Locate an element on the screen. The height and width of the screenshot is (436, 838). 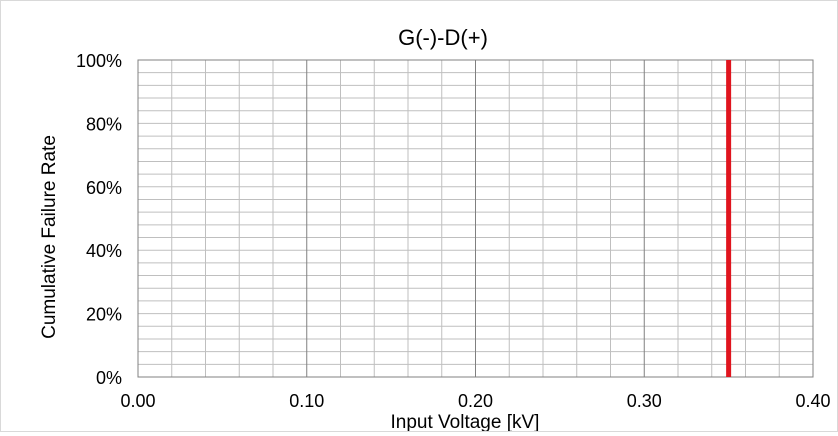
x-tick-label: 0.00 is located at coordinates (137, 401).